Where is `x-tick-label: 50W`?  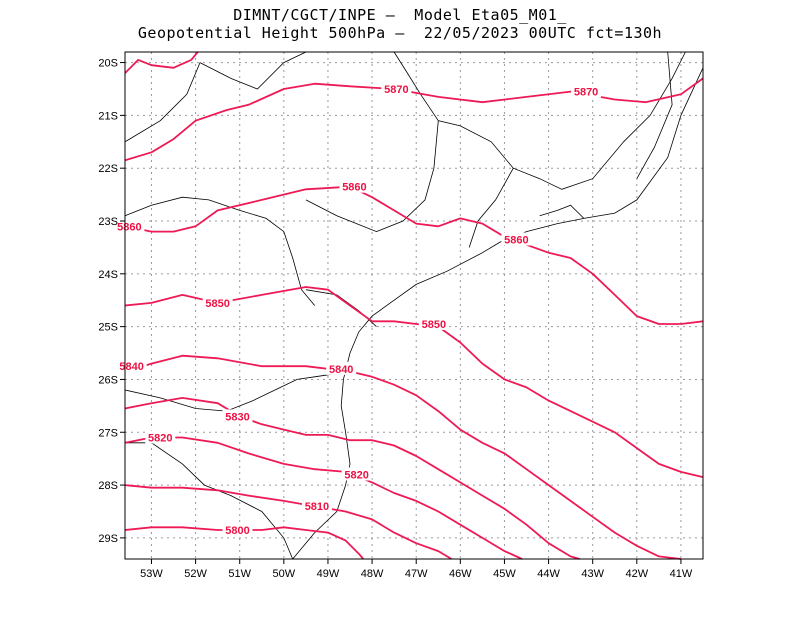 x-tick-label: 50W is located at coordinates (284, 574).